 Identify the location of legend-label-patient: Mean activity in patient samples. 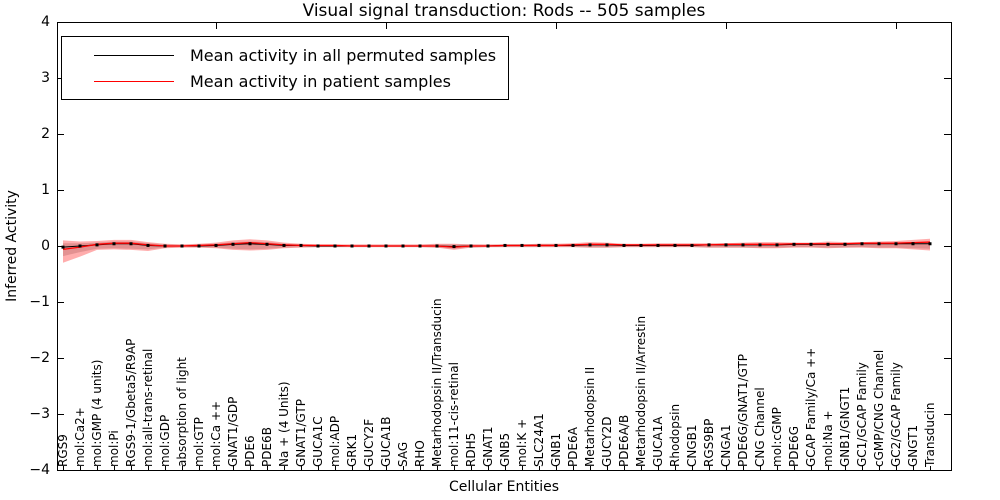
(320, 81).